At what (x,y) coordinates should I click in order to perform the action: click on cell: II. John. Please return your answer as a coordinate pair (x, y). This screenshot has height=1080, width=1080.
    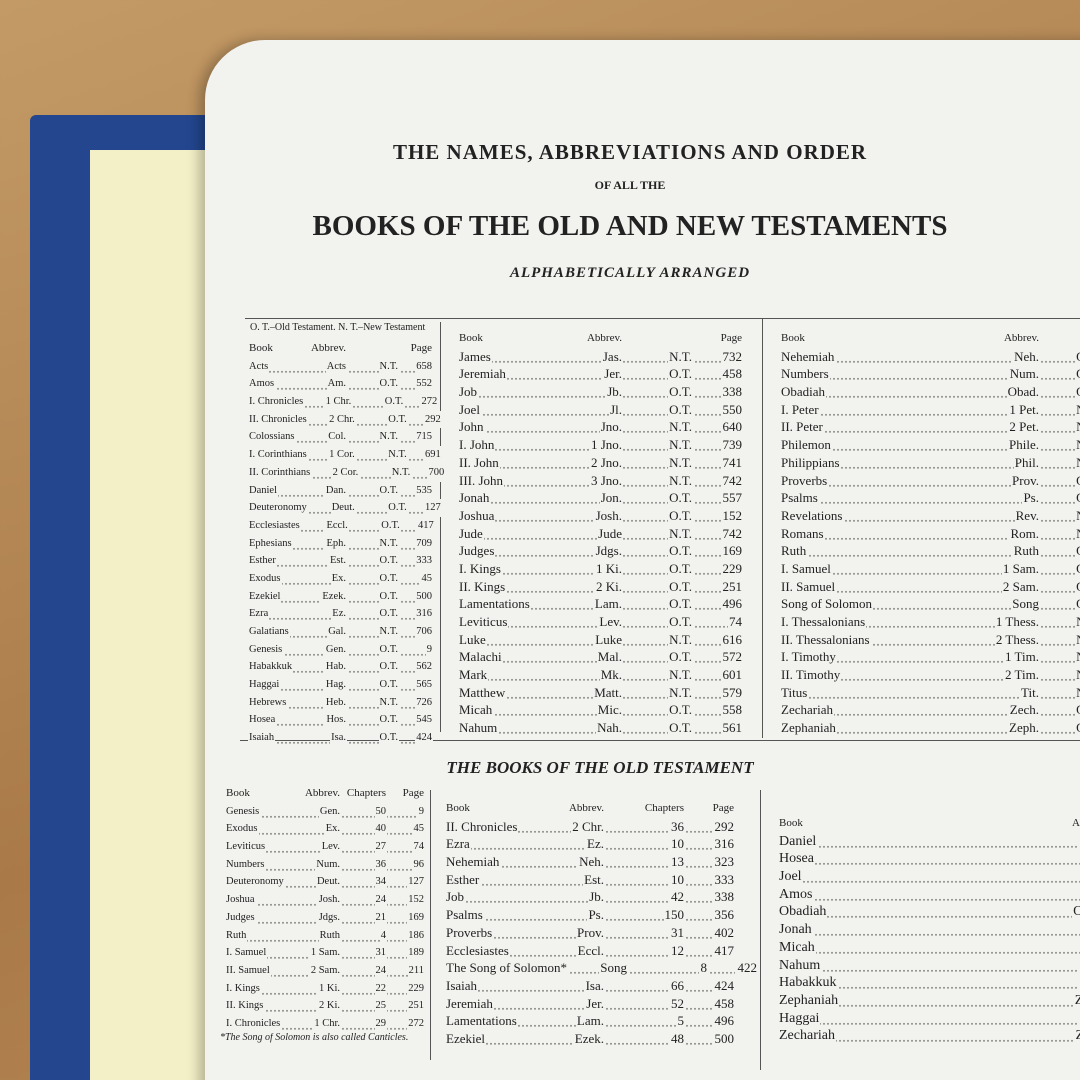
    Looking at the image, I should click on (479, 462).